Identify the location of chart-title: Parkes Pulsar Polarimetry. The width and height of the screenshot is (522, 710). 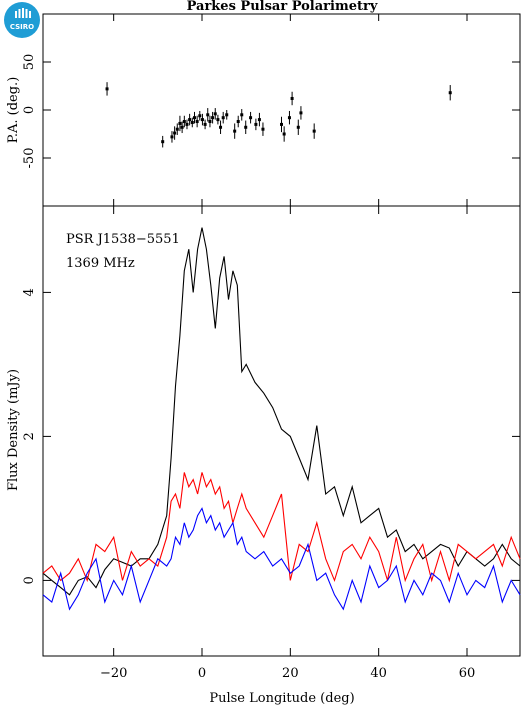
(282, 7).